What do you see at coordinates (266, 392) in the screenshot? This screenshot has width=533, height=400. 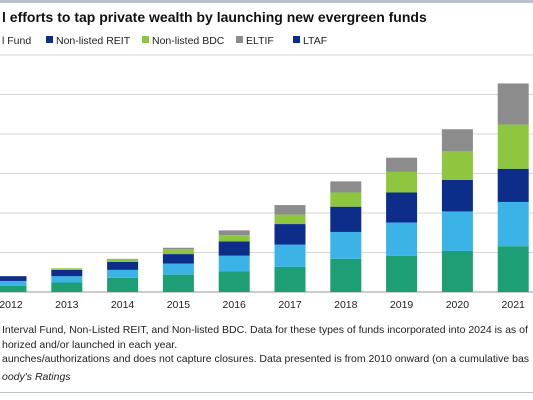 I see `bottom-divider` at bounding box center [266, 392].